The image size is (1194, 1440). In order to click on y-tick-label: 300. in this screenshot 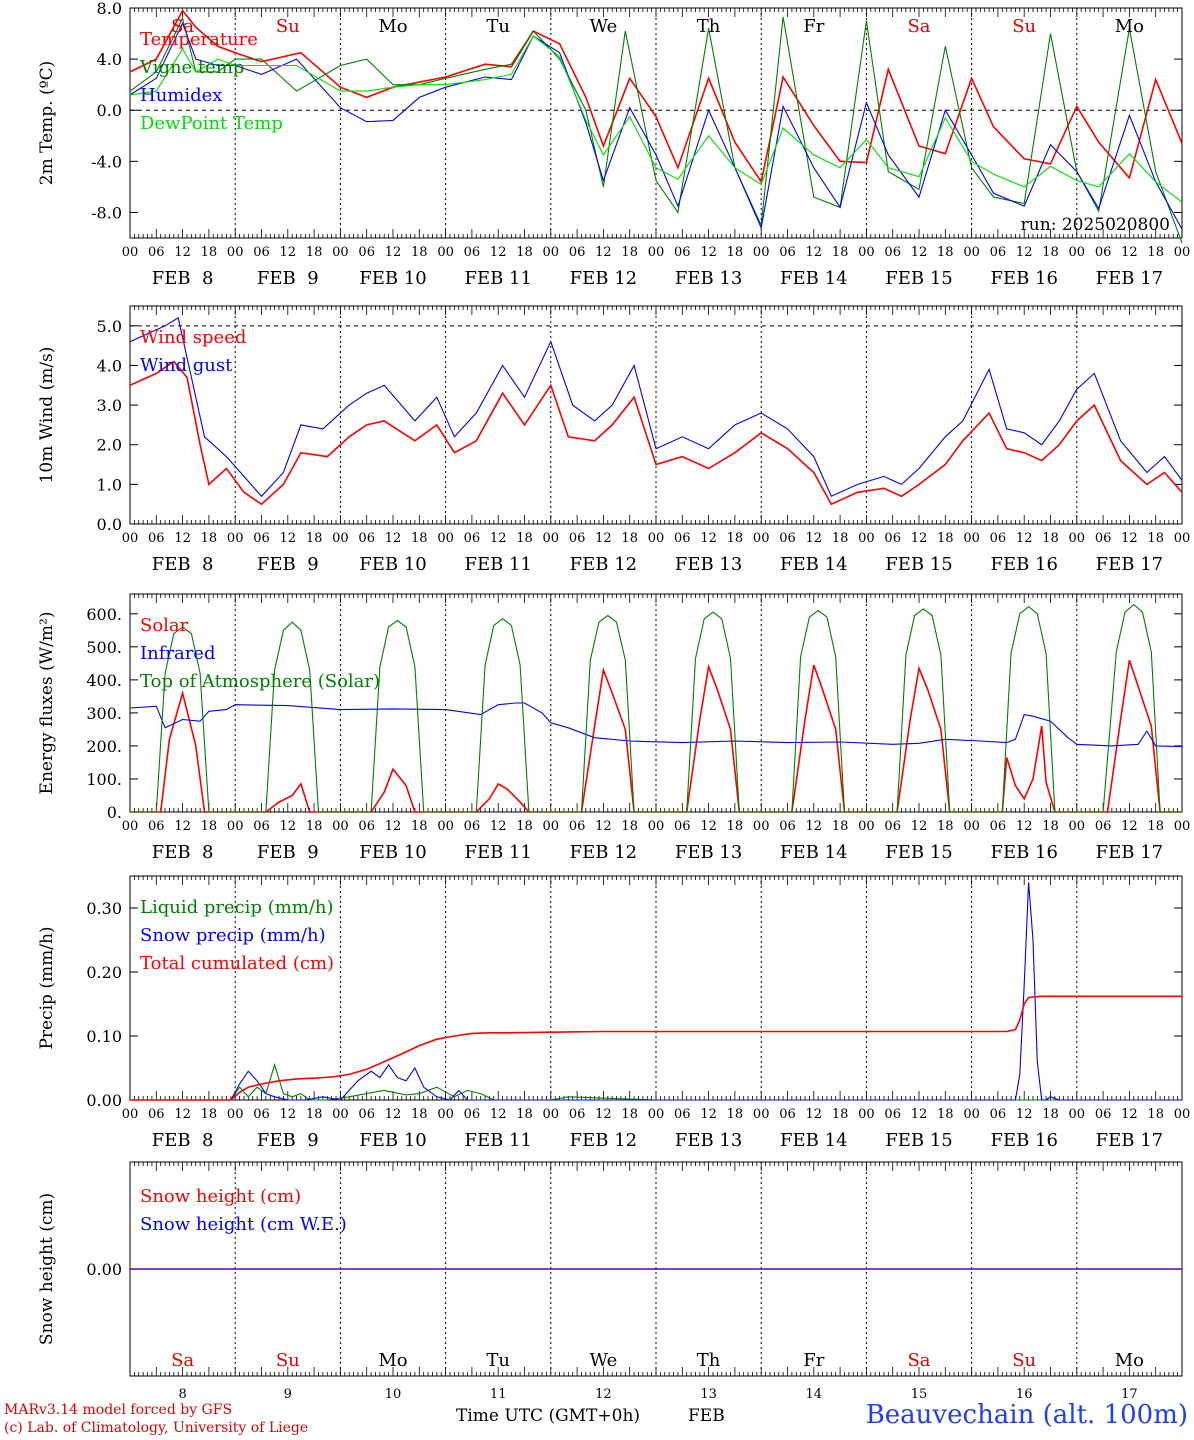, I will do `click(104, 713)`.